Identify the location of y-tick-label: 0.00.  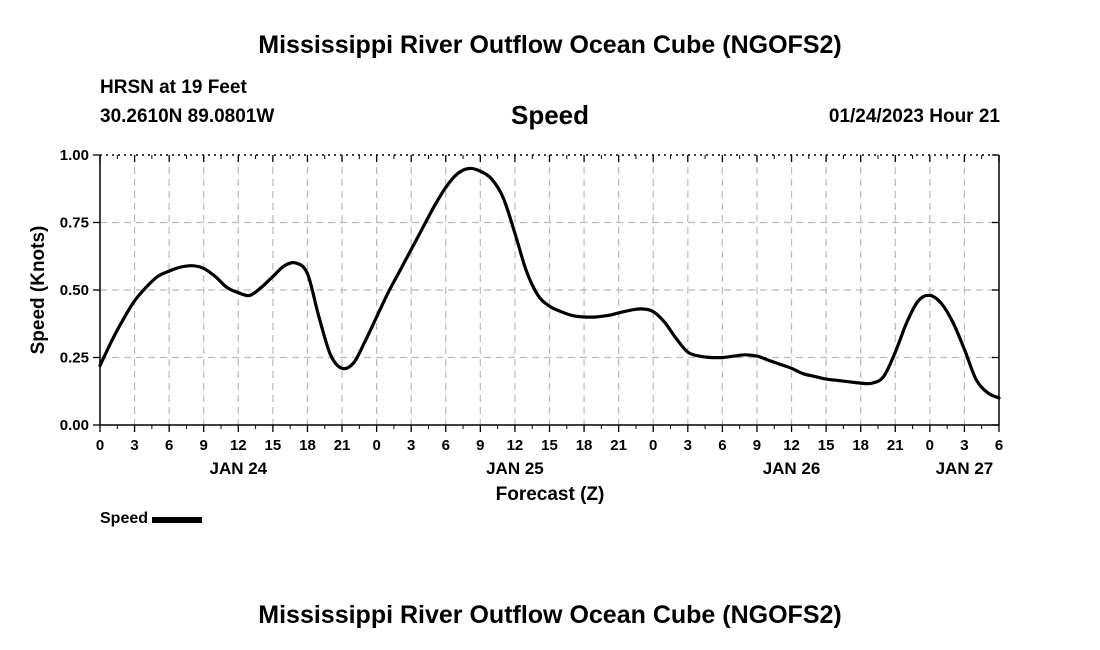
(74, 425).